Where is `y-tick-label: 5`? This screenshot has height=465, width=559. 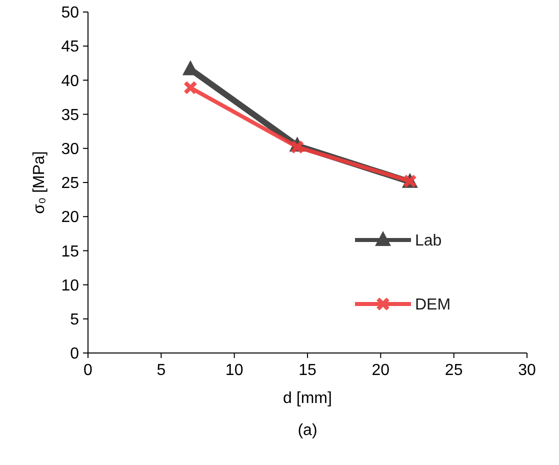 y-tick-label: 5 is located at coordinates (75, 320).